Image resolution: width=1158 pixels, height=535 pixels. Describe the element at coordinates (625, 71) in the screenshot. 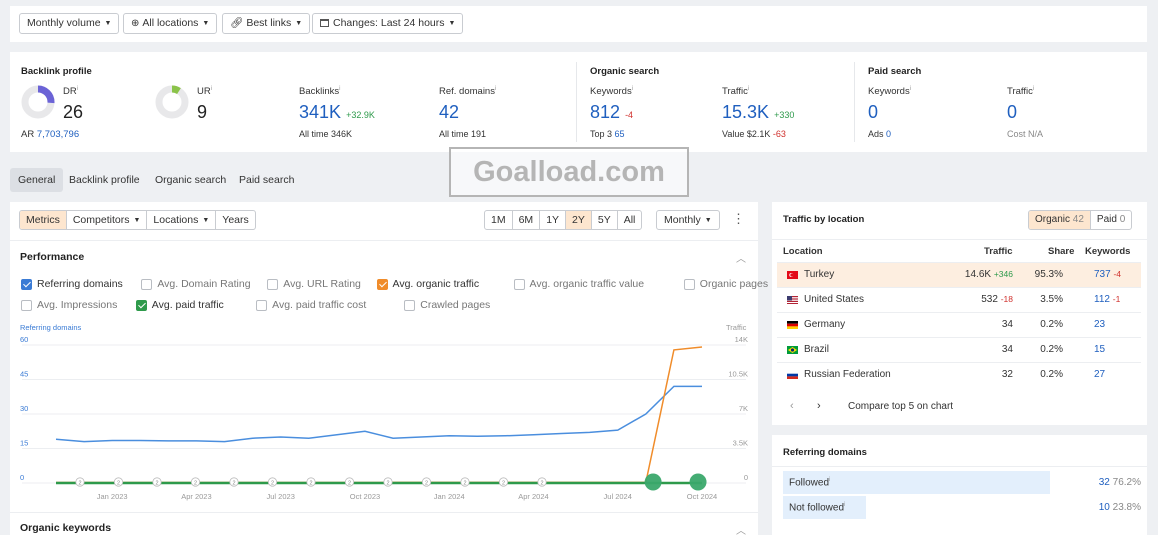

I see `organic-search-heading: Organic search` at that location.